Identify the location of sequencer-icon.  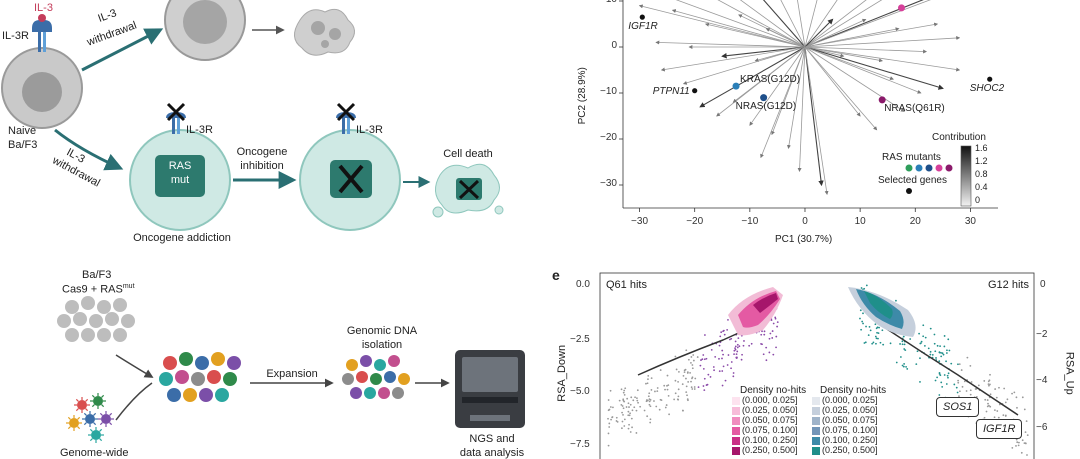
(490, 389).